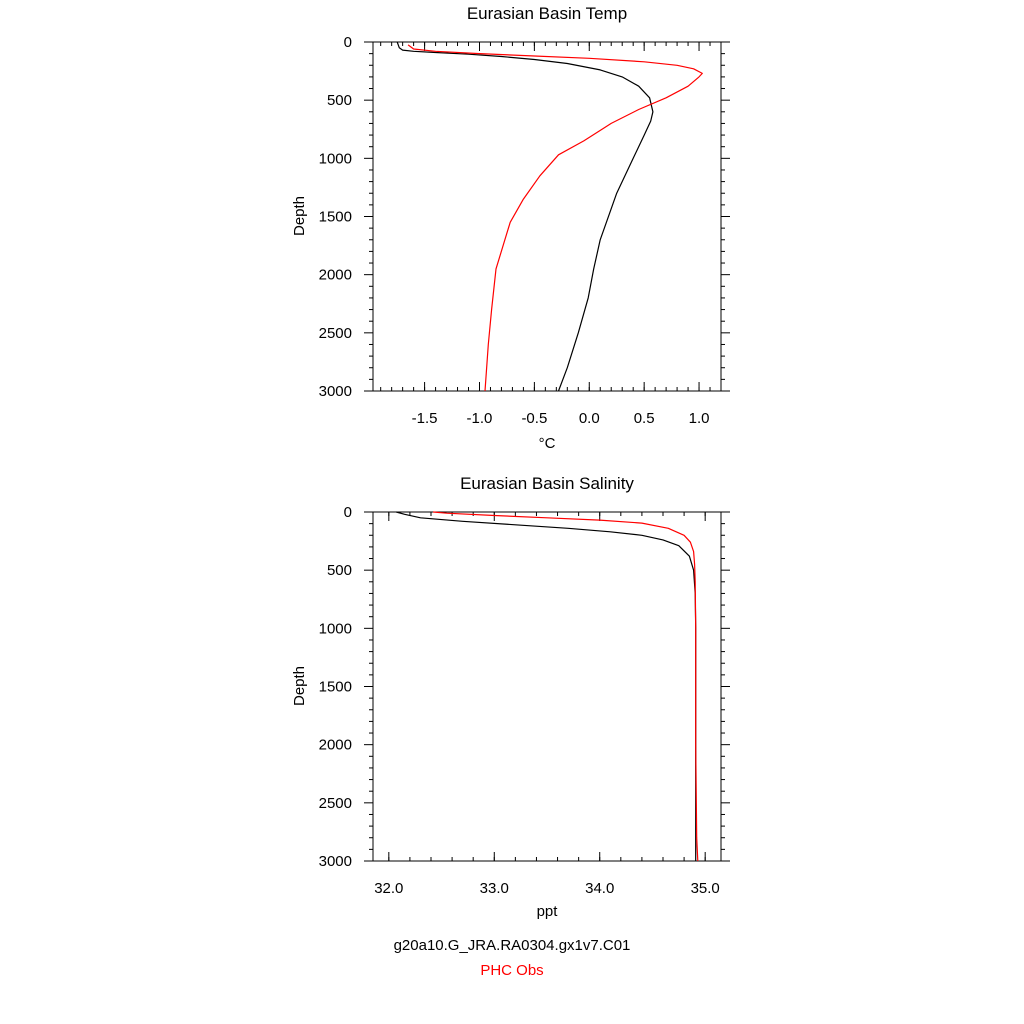 Image resolution: width=1024 pixels, height=1024 pixels. Describe the element at coordinates (339, 100) in the screenshot. I see `temp-y-tick-label: 500` at that location.